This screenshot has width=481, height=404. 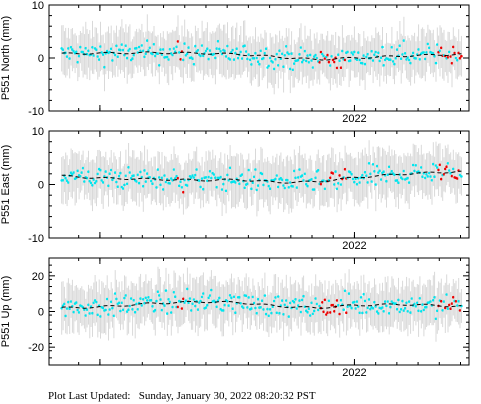 I want to click on trend-line, so click(x=261, y=304).